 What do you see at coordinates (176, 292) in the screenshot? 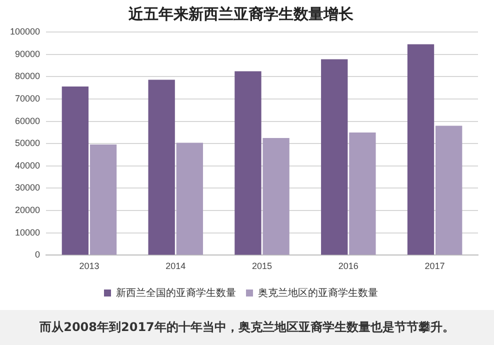
I see `legend-label: 新西兰全国的亚裔学生数量` at bounding box center [176, 292].